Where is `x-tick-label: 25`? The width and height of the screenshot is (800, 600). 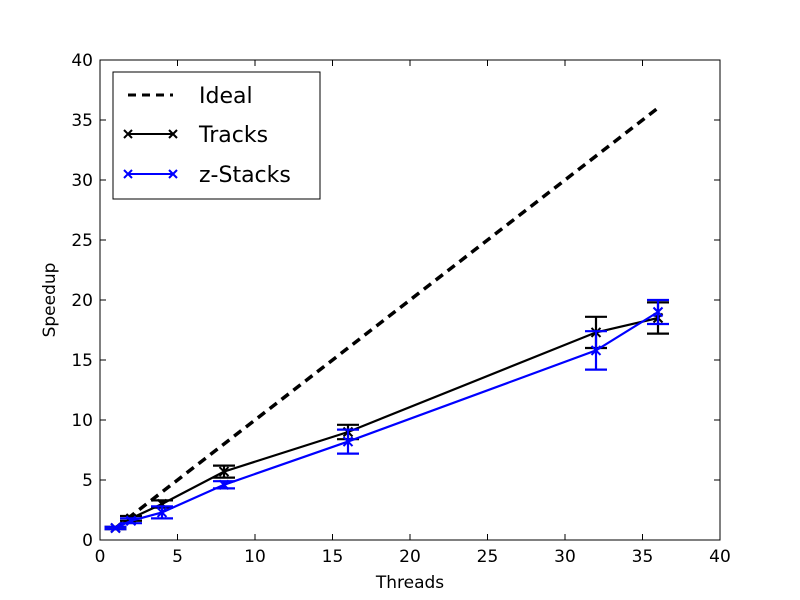
x-tick-label: 25 is located at coordinates (488, 557).